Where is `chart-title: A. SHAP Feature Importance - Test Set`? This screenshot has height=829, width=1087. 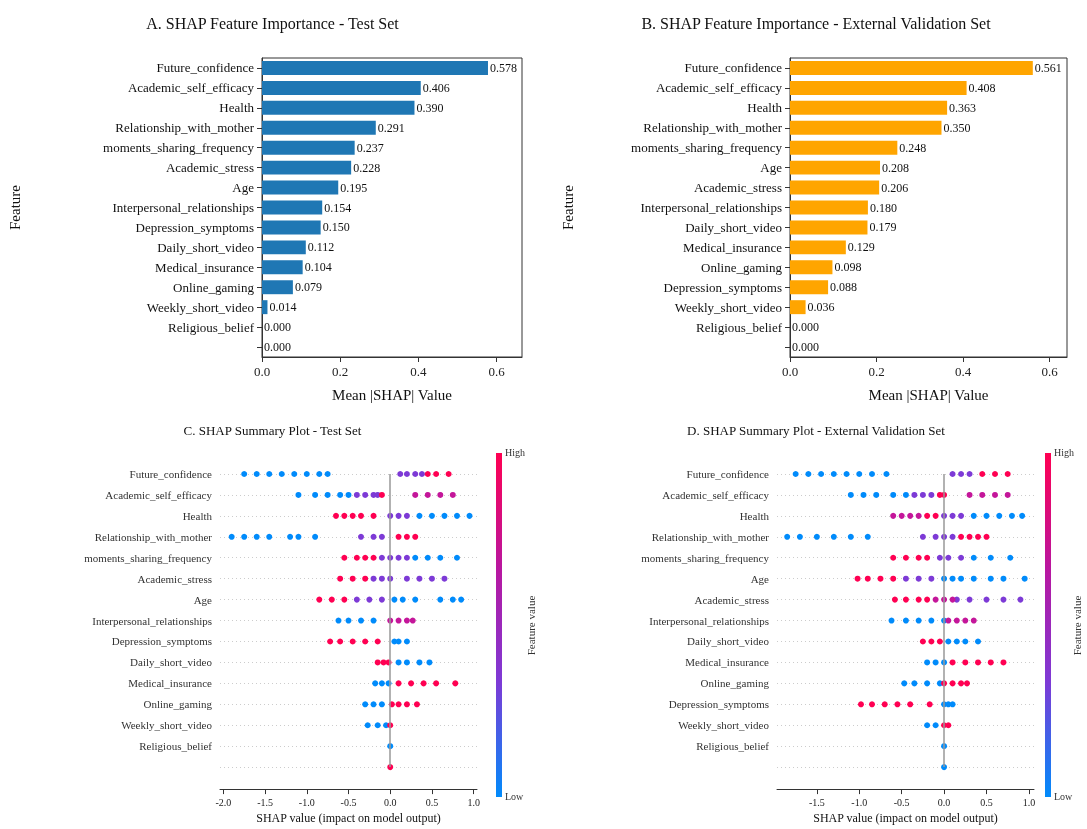 chart-title: A. SHAP Feature Importance - Test Set is located at coordinates (273, 23).